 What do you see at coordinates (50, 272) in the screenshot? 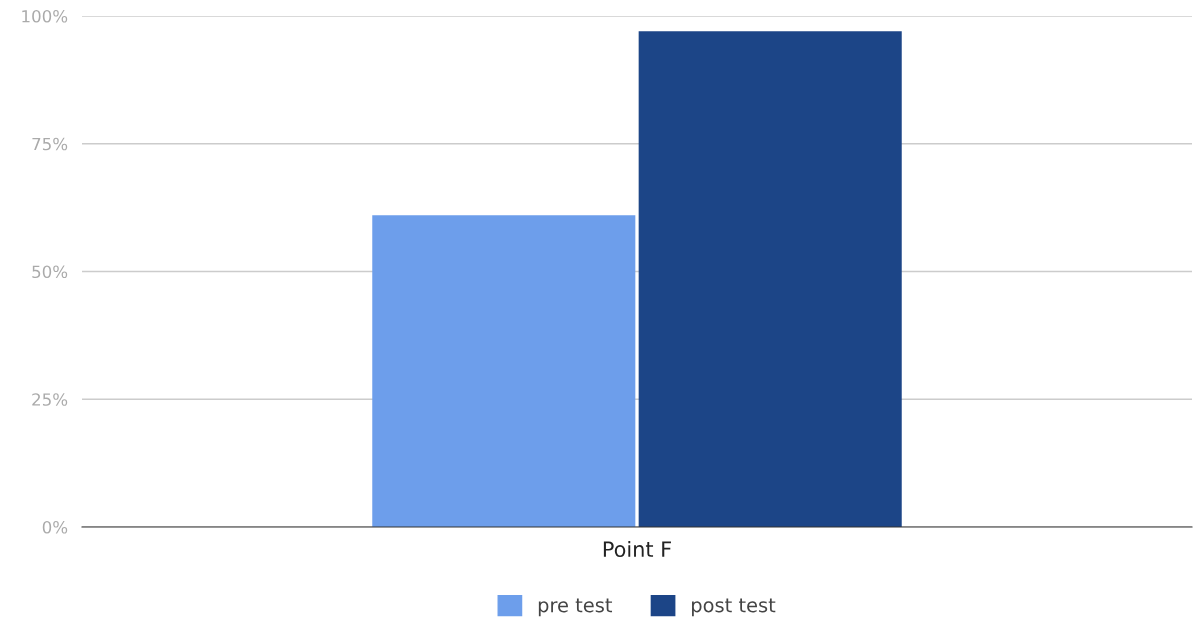
I see `y-tick-label: 50%` at bounding box center [50, 272].